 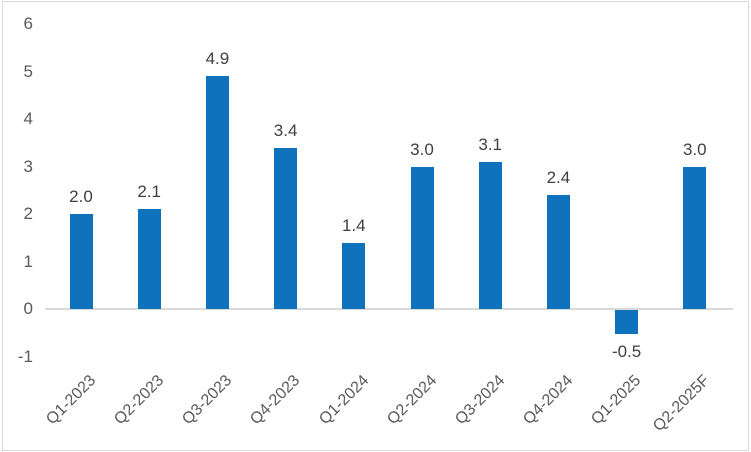 I want to click on y-axis-tick: 0, so click(x=28, y=308).